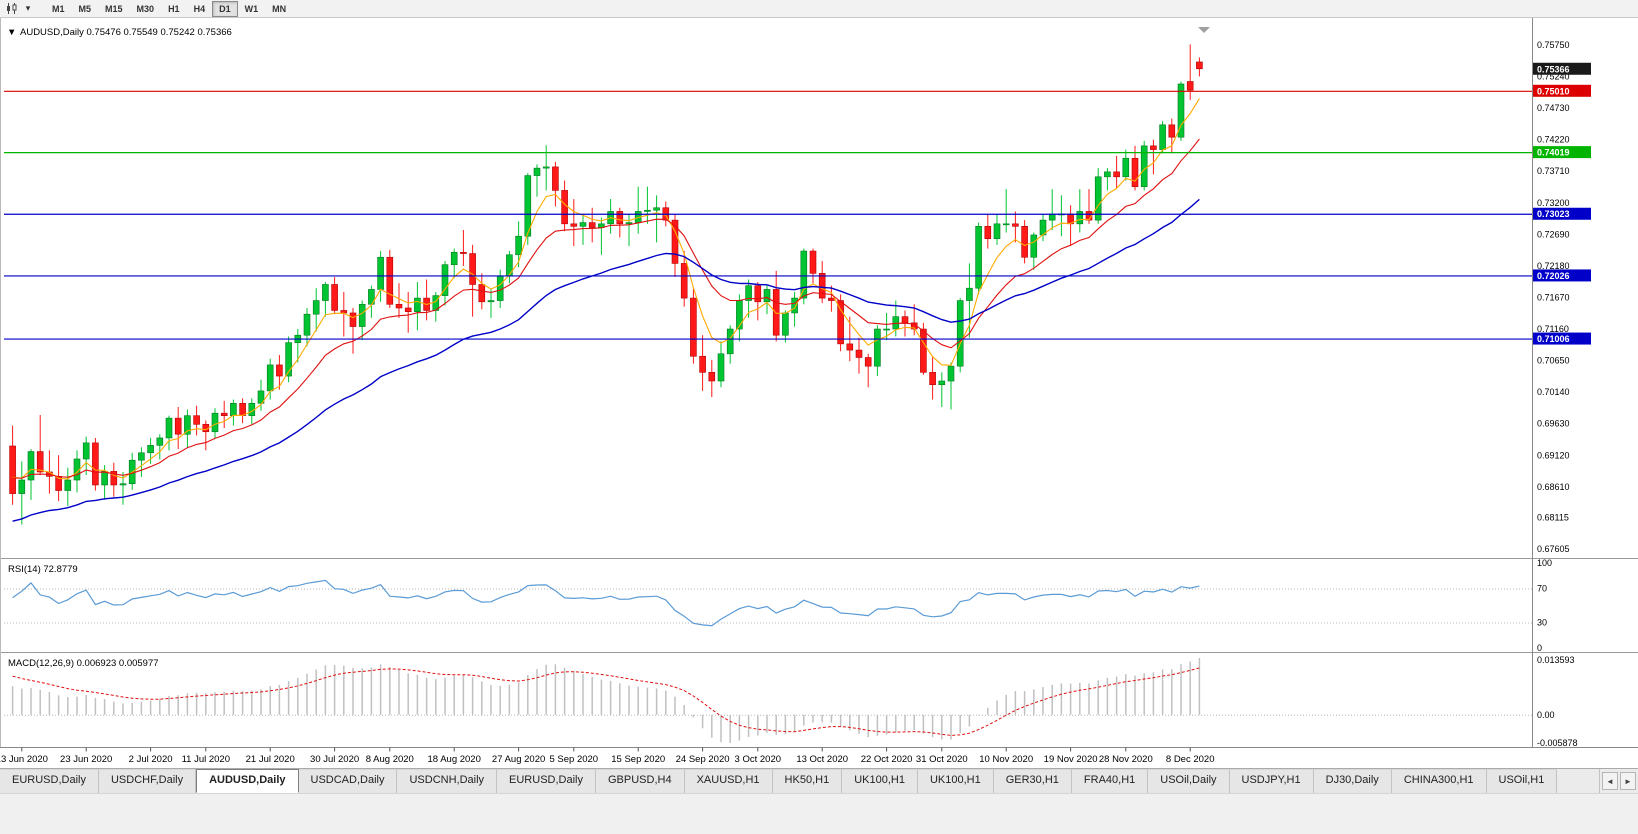 The width and height of the screenshot is (1638, 834). Describe the element at coordinates (1553, 266) in the screenshot. I see `svg-text: 0.72180` at that location.